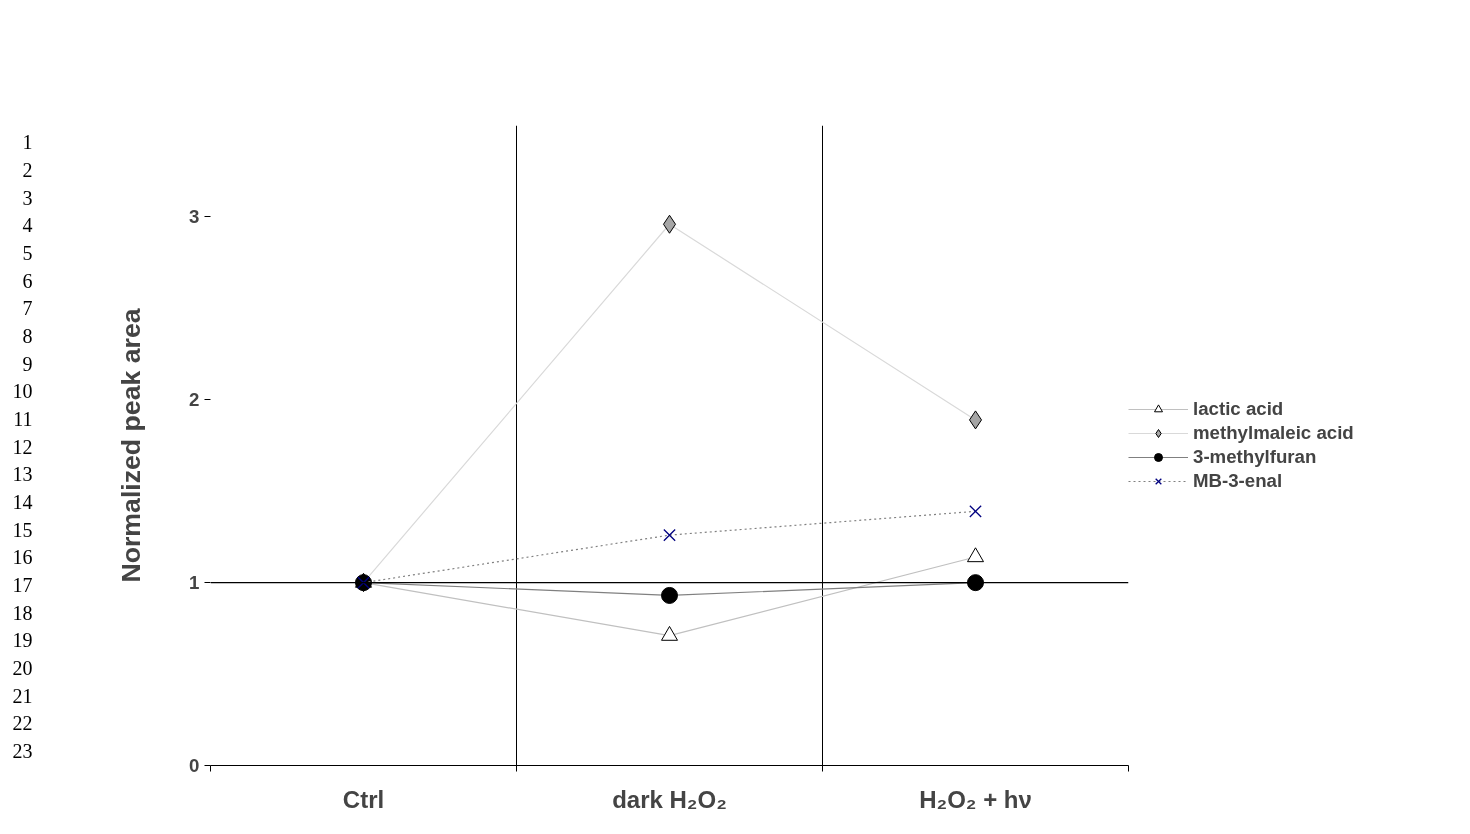 This screenshot has width=1470, height=834. I want to click on text: 17, so click(22, 585).